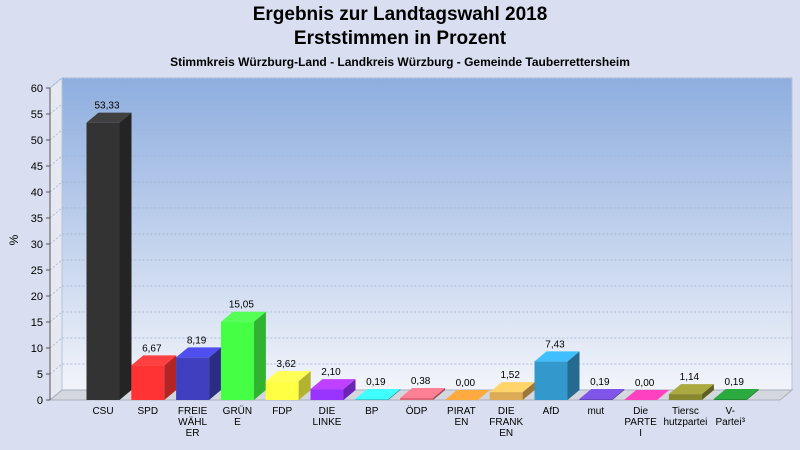 The width and height of the screenshot is (800, 450). I want to click on category-label: GRÜN, so click(237, 411).